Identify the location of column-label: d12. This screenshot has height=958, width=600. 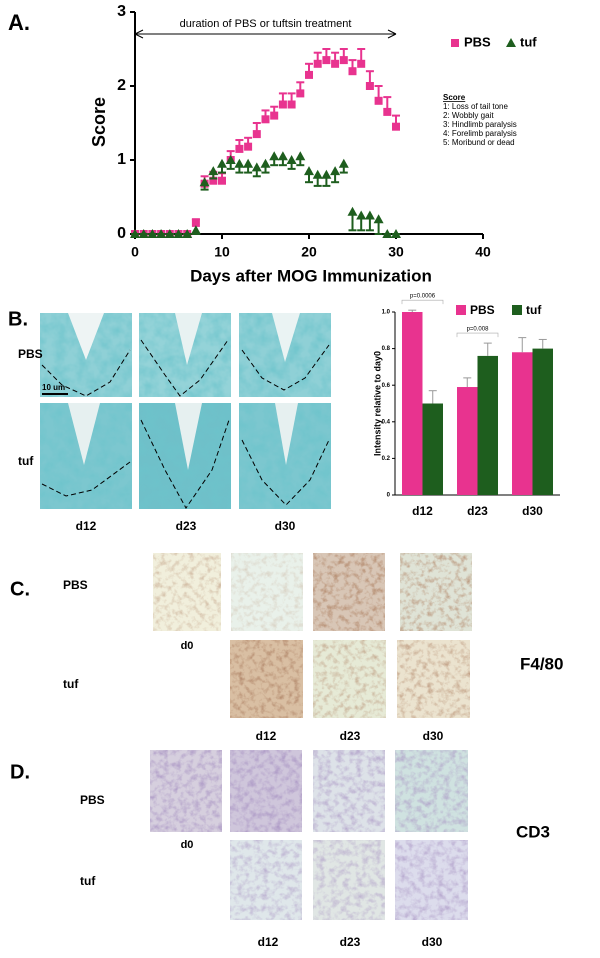
(268, 942).